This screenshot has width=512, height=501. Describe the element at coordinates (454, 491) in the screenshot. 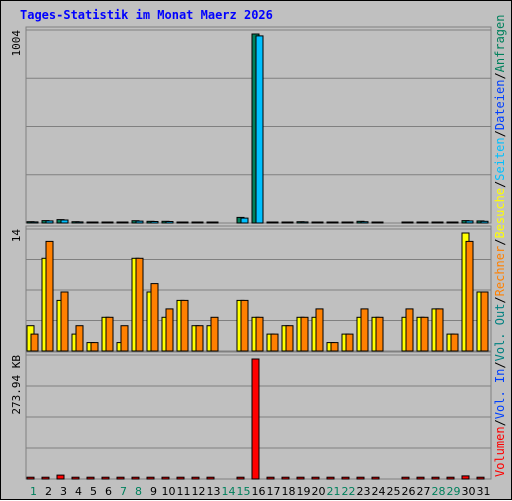

I see `x-tick-label: 29` at that location.